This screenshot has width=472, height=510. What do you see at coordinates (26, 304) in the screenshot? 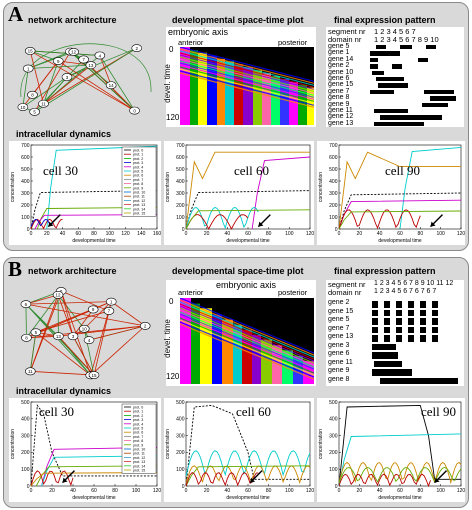
I see `network-node-label: 6` at bounding box center [26, 304].